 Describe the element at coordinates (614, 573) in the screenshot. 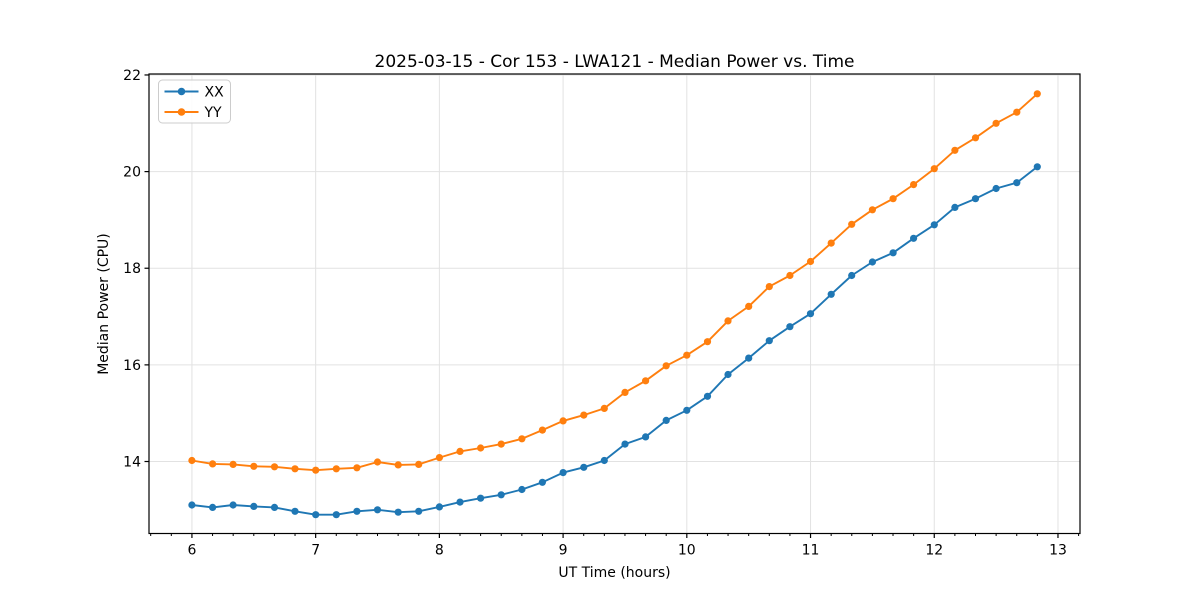

I see `x-axis-label: UT Time (hours)` at that location.